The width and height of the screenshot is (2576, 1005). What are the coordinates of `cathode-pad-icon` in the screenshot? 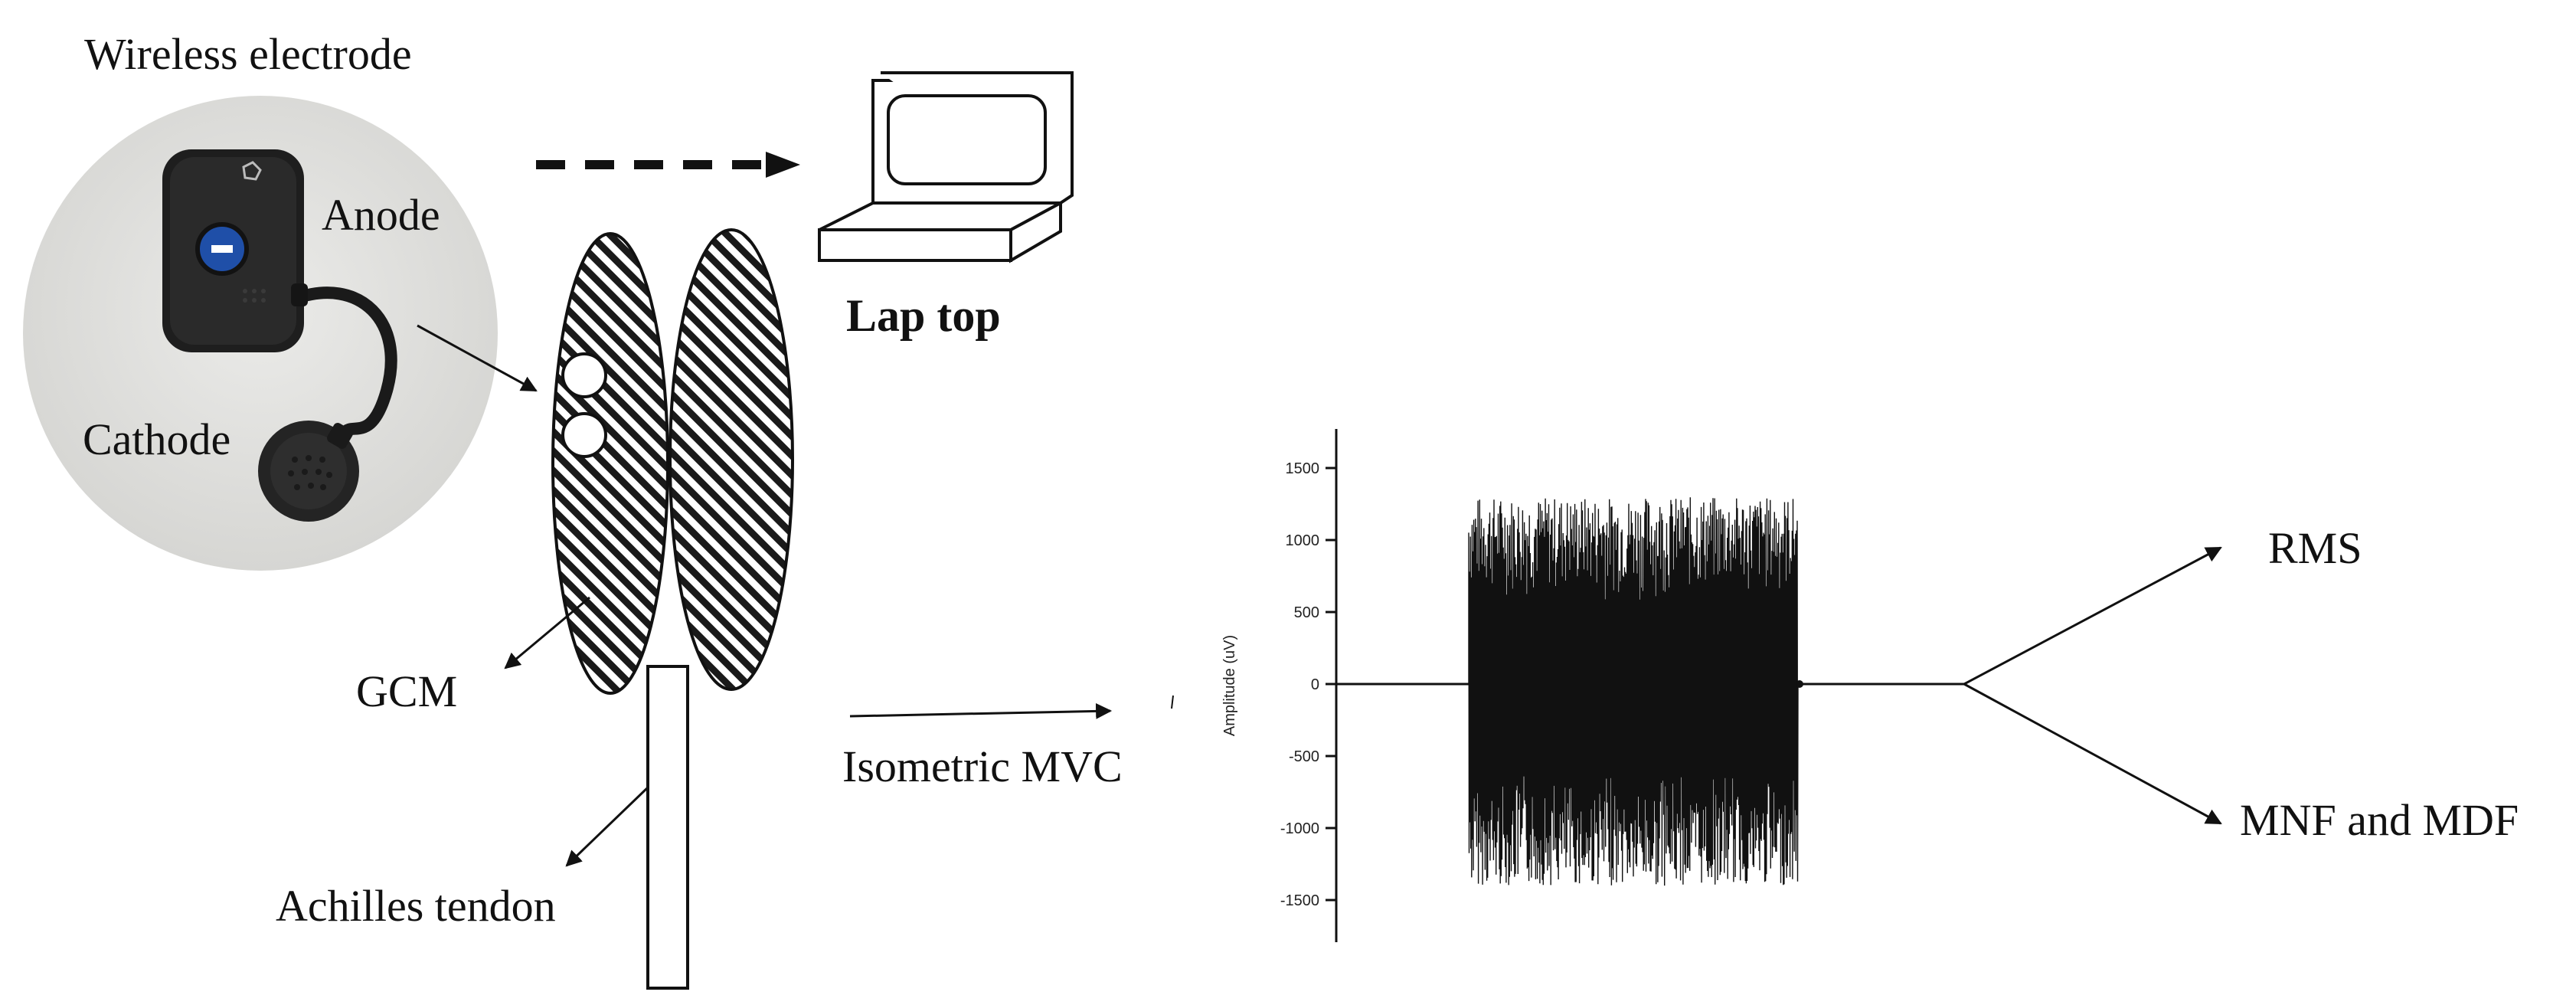 It's located at (308, 471).